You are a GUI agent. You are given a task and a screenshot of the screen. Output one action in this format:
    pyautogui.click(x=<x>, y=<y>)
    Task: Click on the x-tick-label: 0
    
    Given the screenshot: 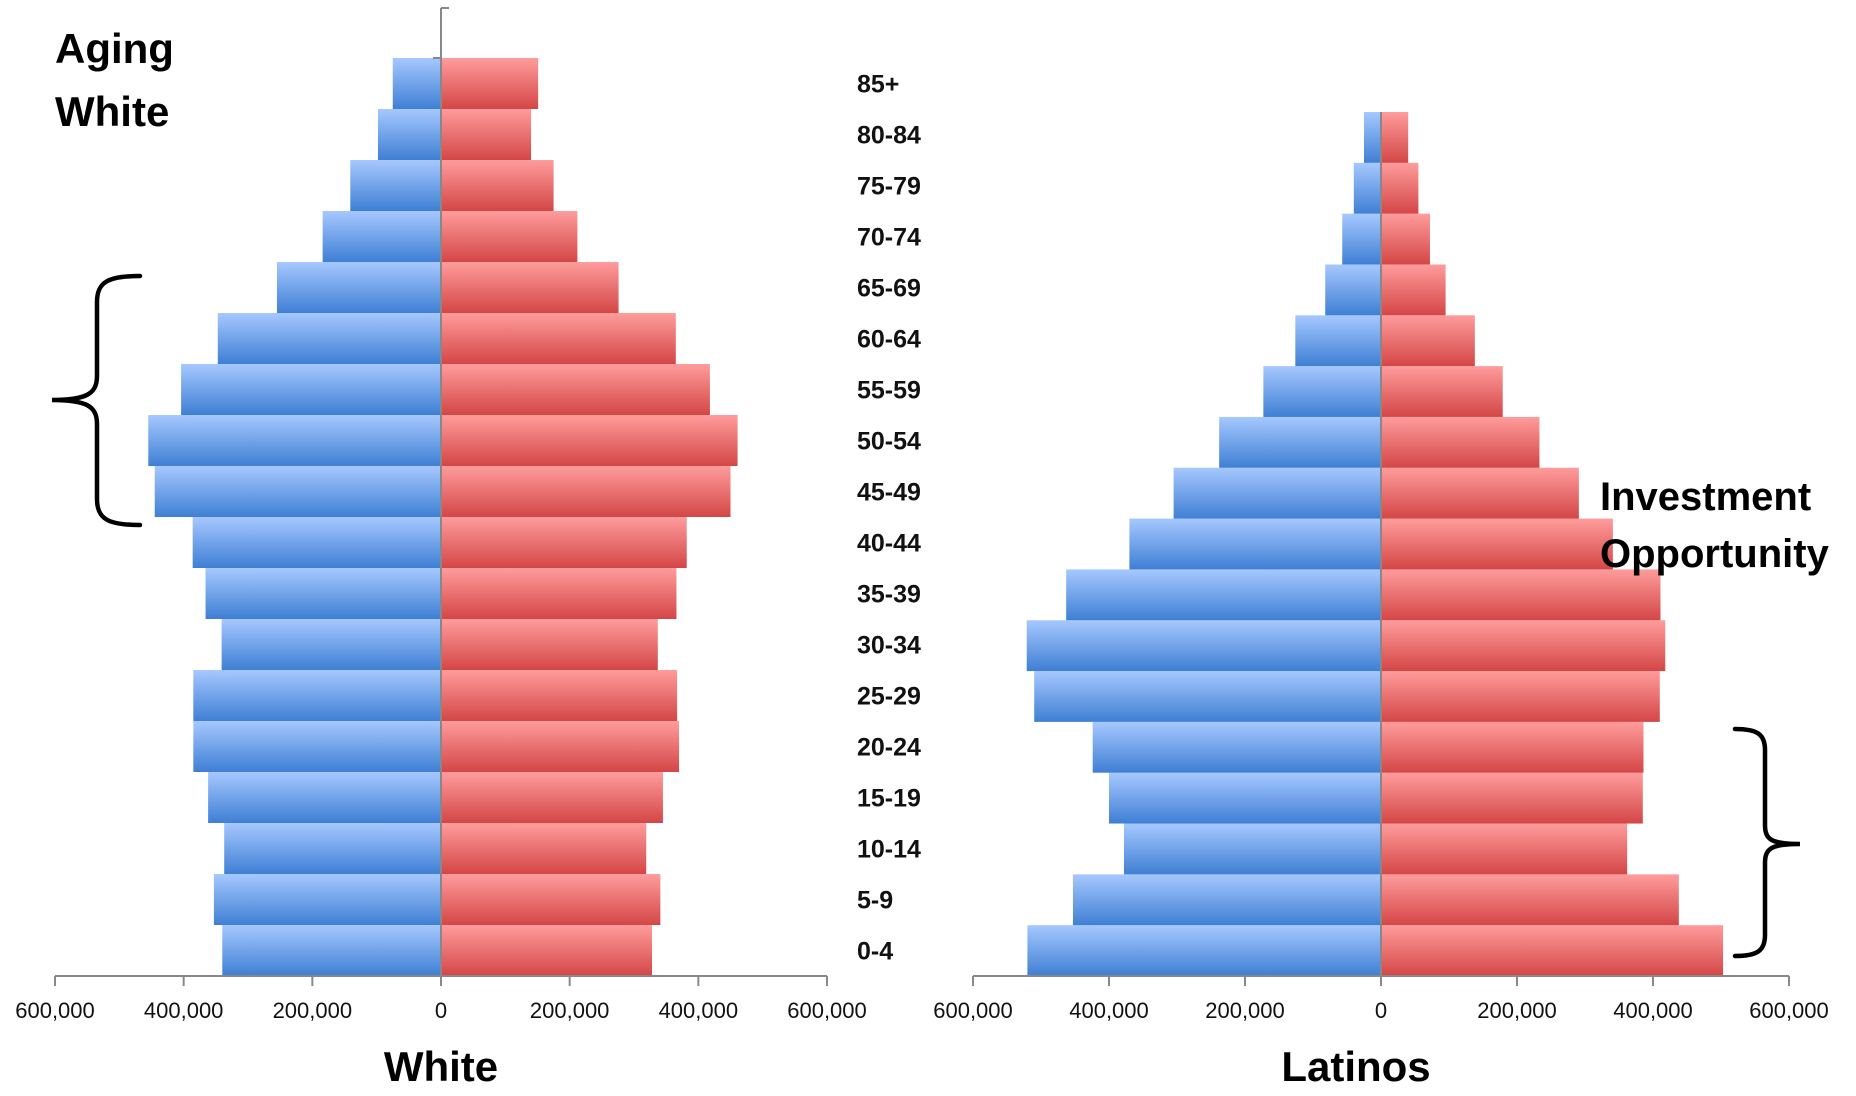 What is the action you would take?
    pyautogui.click(x=441, y=1010)
    